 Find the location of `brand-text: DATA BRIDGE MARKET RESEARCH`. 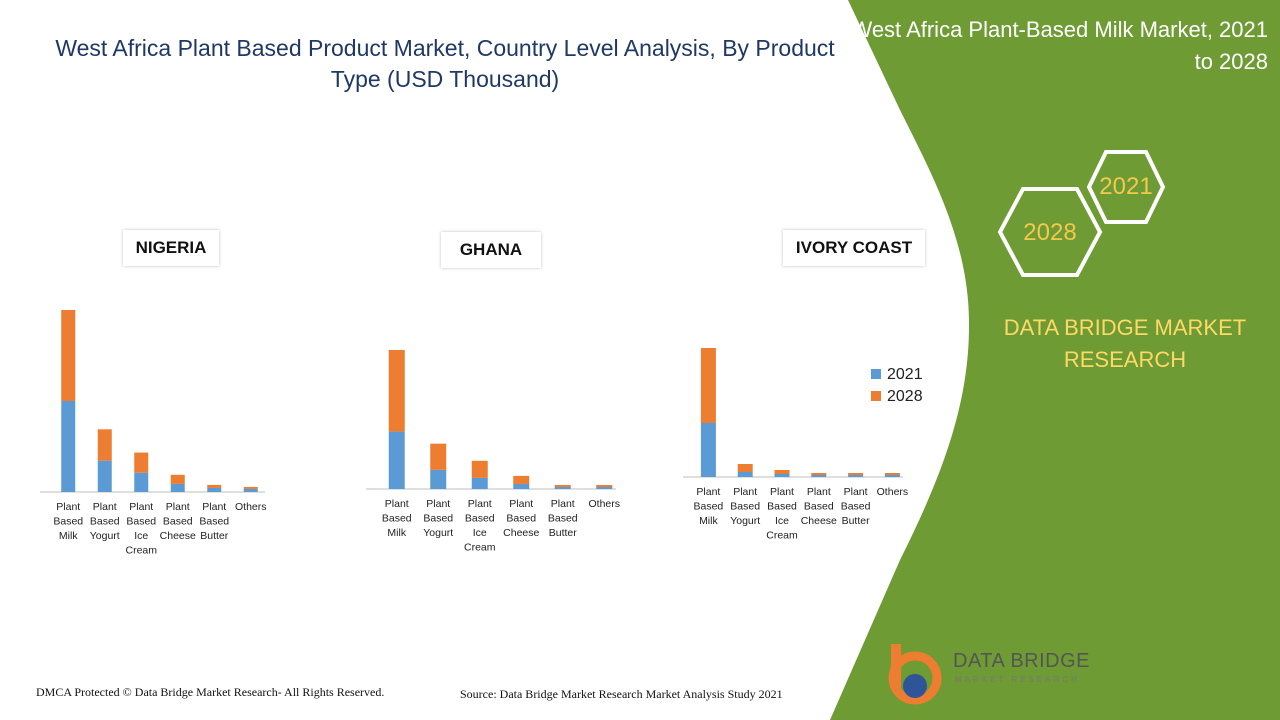

brand-text: DATA BRIDGE MARKET RESEARCH is located at coordinates (1125, 343).